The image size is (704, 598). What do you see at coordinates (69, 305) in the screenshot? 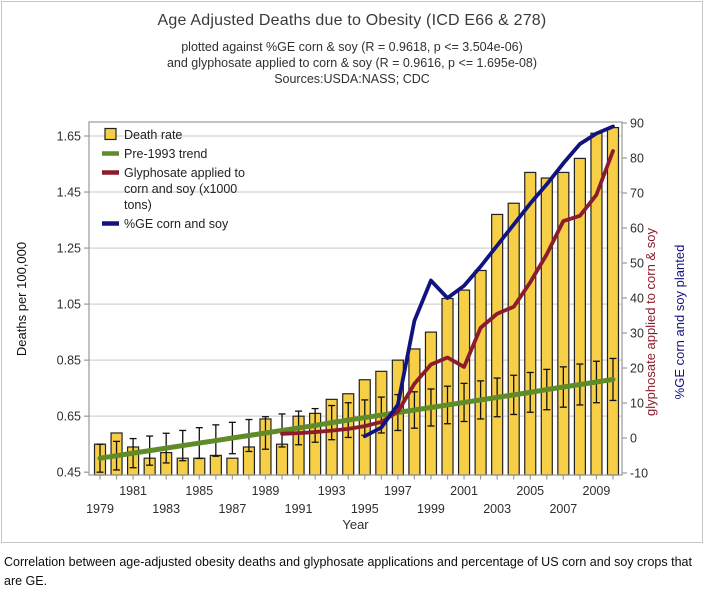
I see `left-tick-label: 1.05` at bounding box center [69, 305].